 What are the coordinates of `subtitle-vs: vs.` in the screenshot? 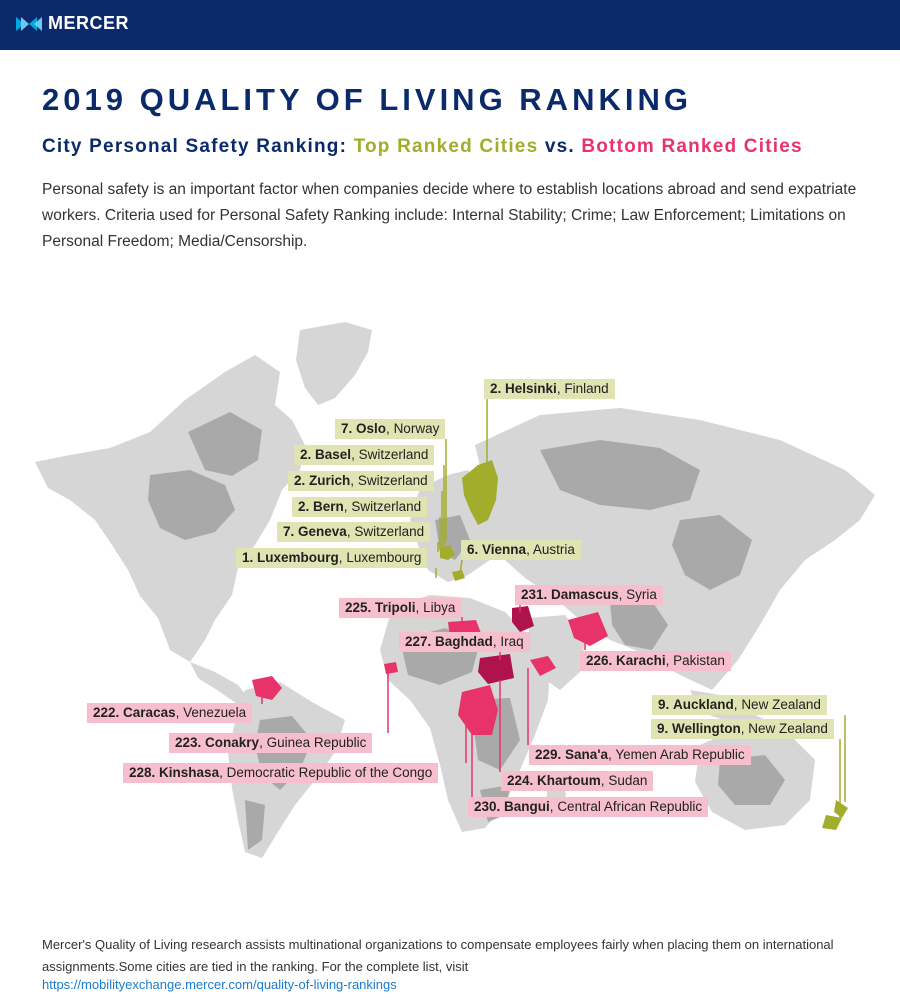 It's located at (559, 146).